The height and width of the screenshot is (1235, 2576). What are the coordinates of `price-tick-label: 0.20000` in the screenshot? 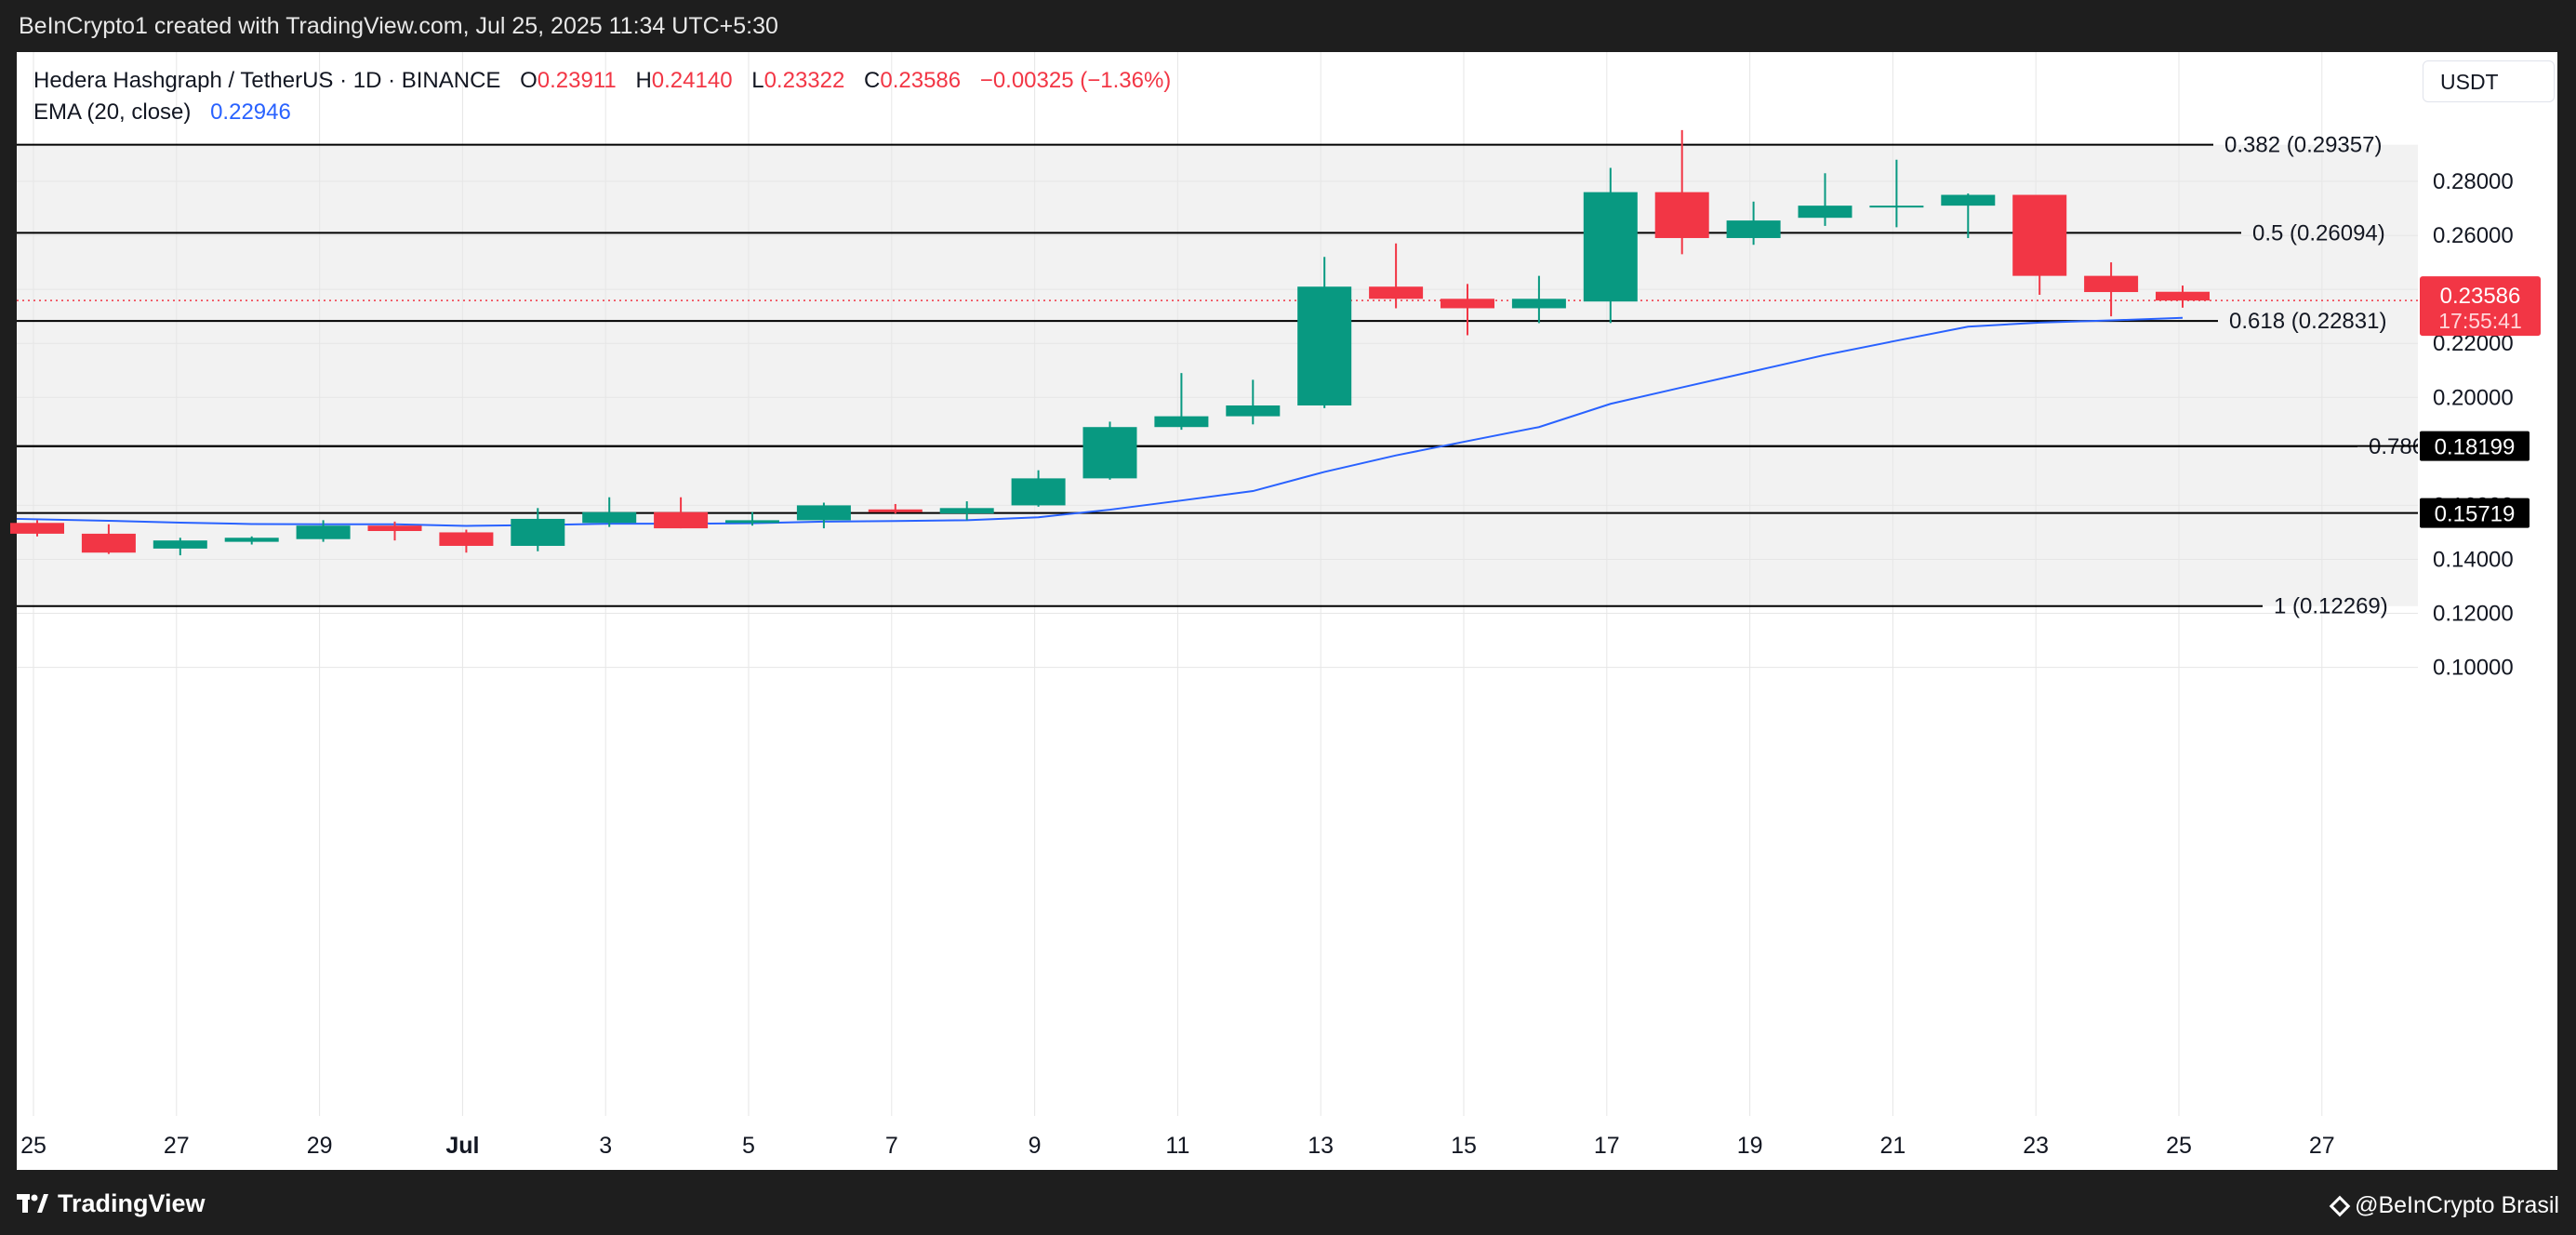 It's located at (2473, 397).